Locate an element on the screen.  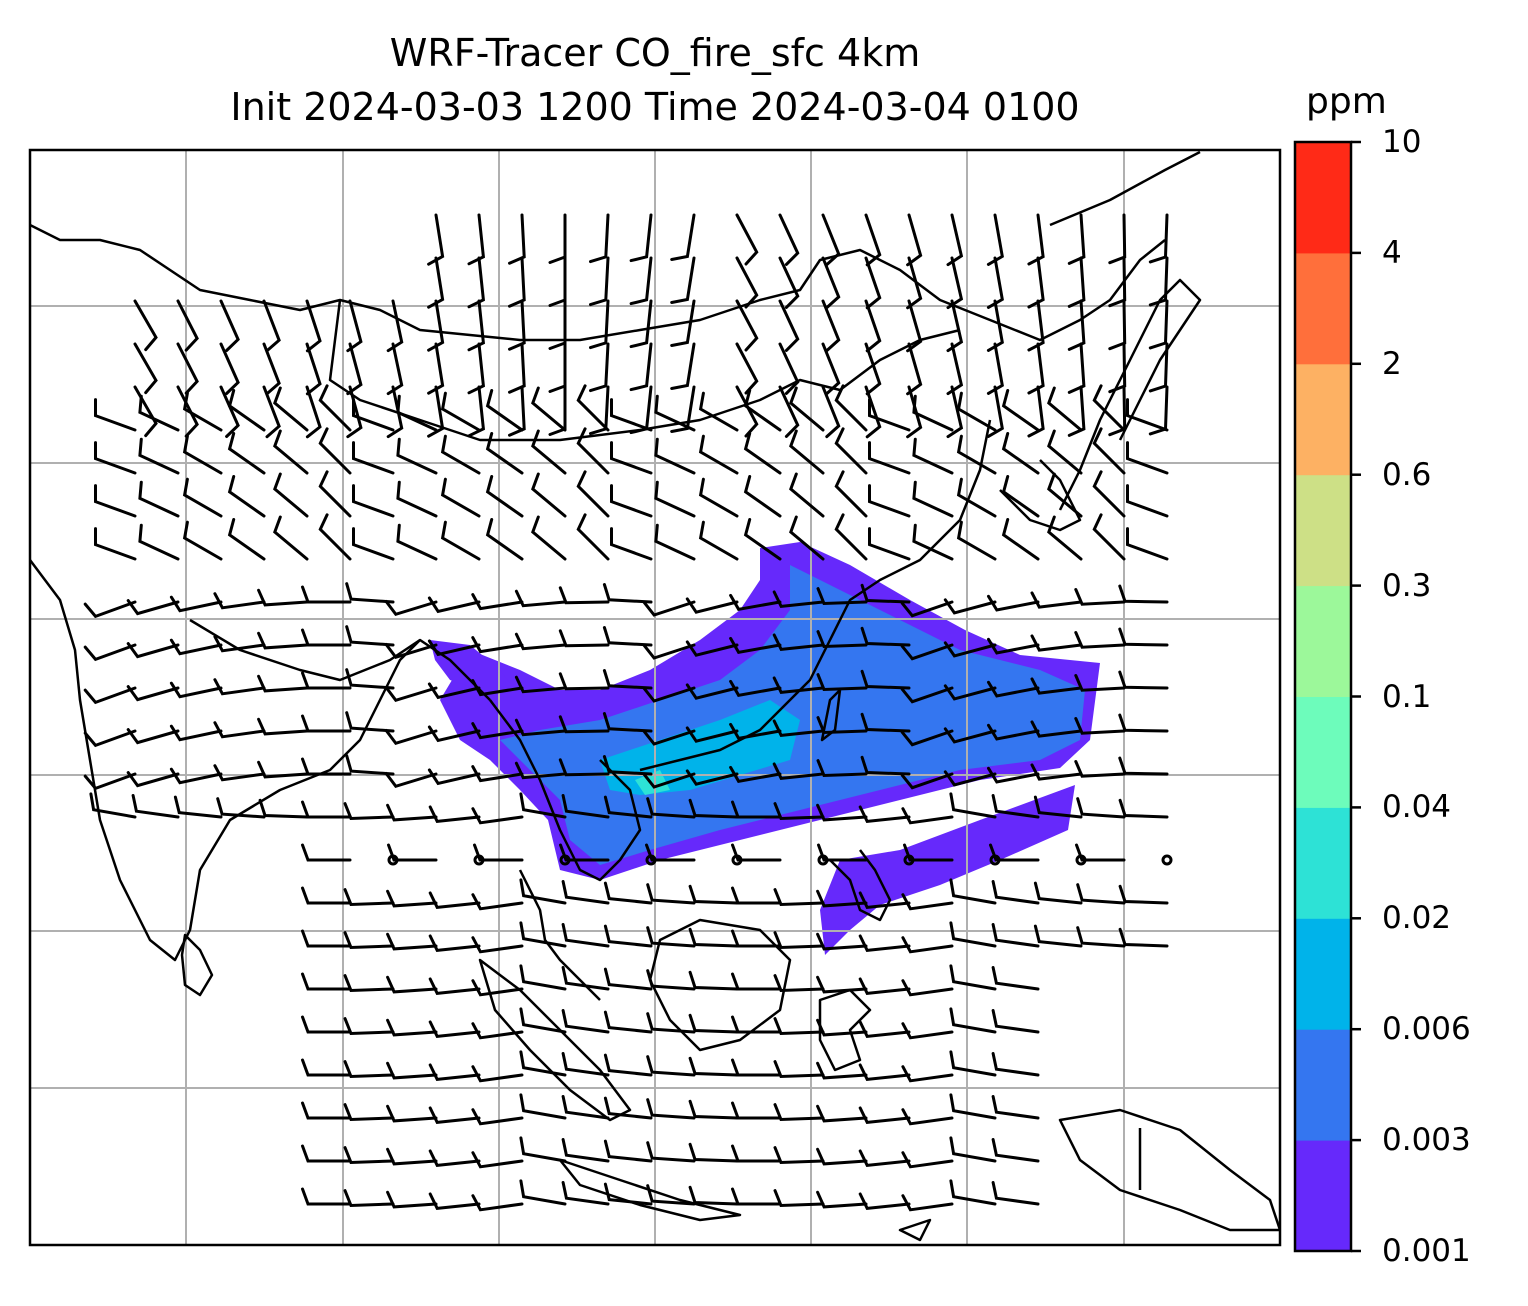
borneo is located at coordinates (720, 985).